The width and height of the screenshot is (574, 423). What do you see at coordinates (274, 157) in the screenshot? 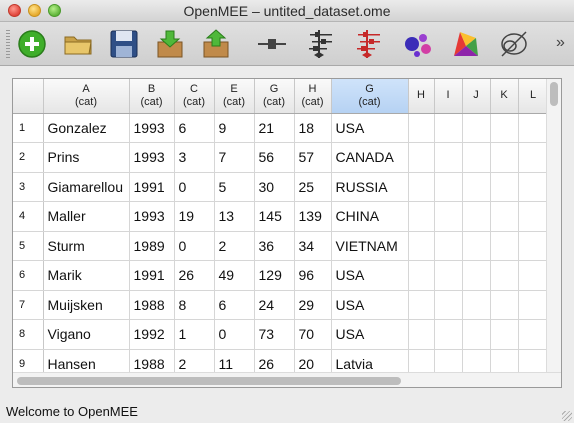
I see `table-cell: 56` at bounding box center [274, 157].